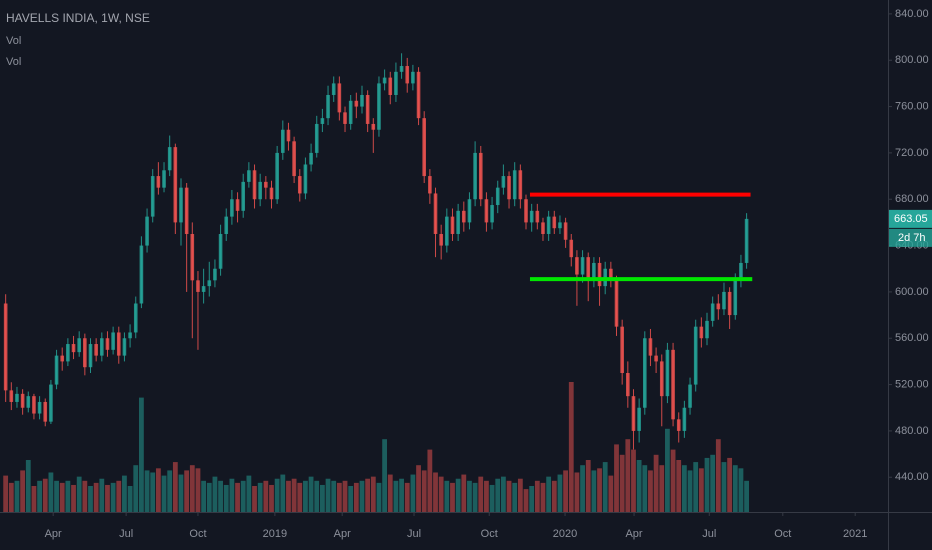 Image resolution: width=932 pixels, height=550 pixels. What do you see at coordinates (912, 338) in the screenshot?
I see `y-tick-label: 560.00` at bounding box center [912, 338].